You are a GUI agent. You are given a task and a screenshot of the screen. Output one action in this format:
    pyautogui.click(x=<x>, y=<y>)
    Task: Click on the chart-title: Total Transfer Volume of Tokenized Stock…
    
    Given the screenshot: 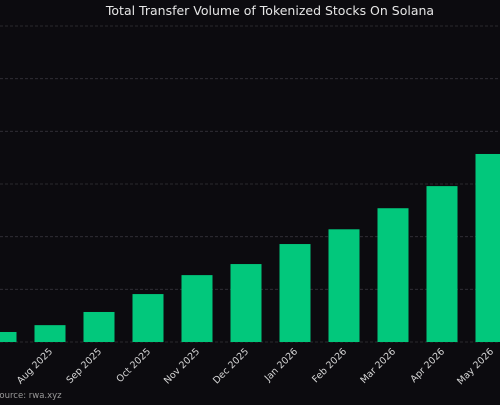 What is the action you would take?
    pyautogui.click(x=269, y=10)
    